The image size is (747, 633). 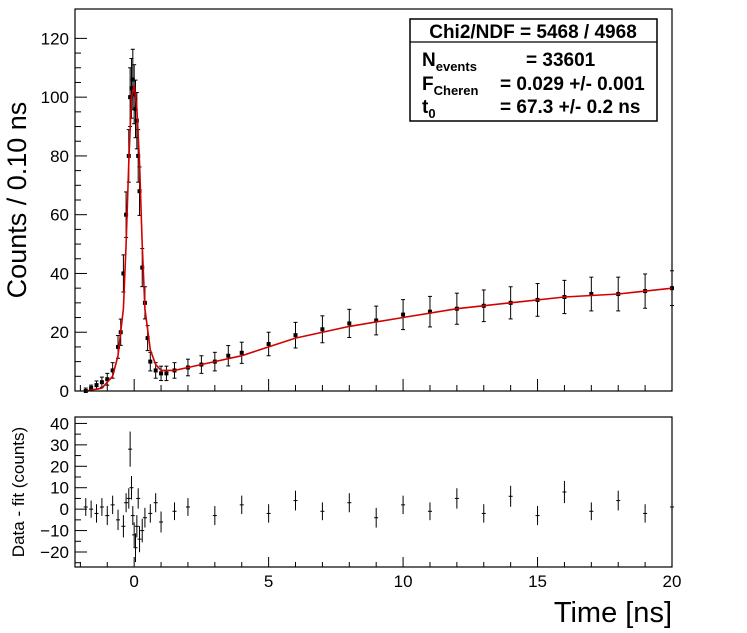 What do you see at coordinates (613, 613) in the screenshot?
I see `x-axis-label: Time [ns]` at bounding box center [613, 613].